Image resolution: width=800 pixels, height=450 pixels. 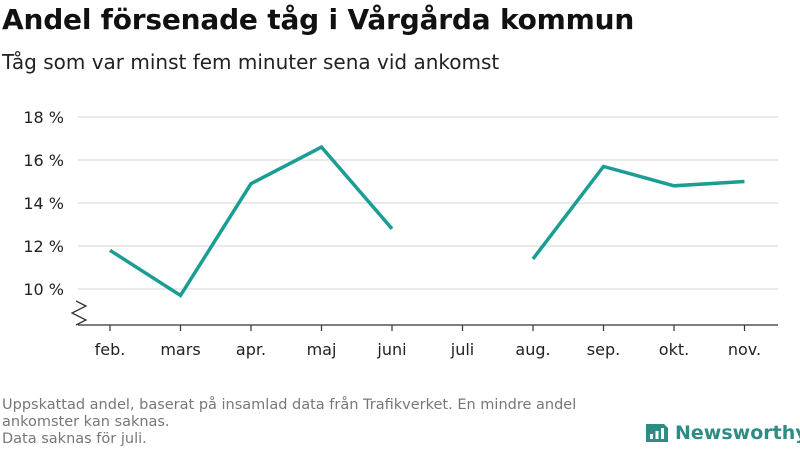 I want to click on y-tick-label: 10 %, so click(x=43, y=289).